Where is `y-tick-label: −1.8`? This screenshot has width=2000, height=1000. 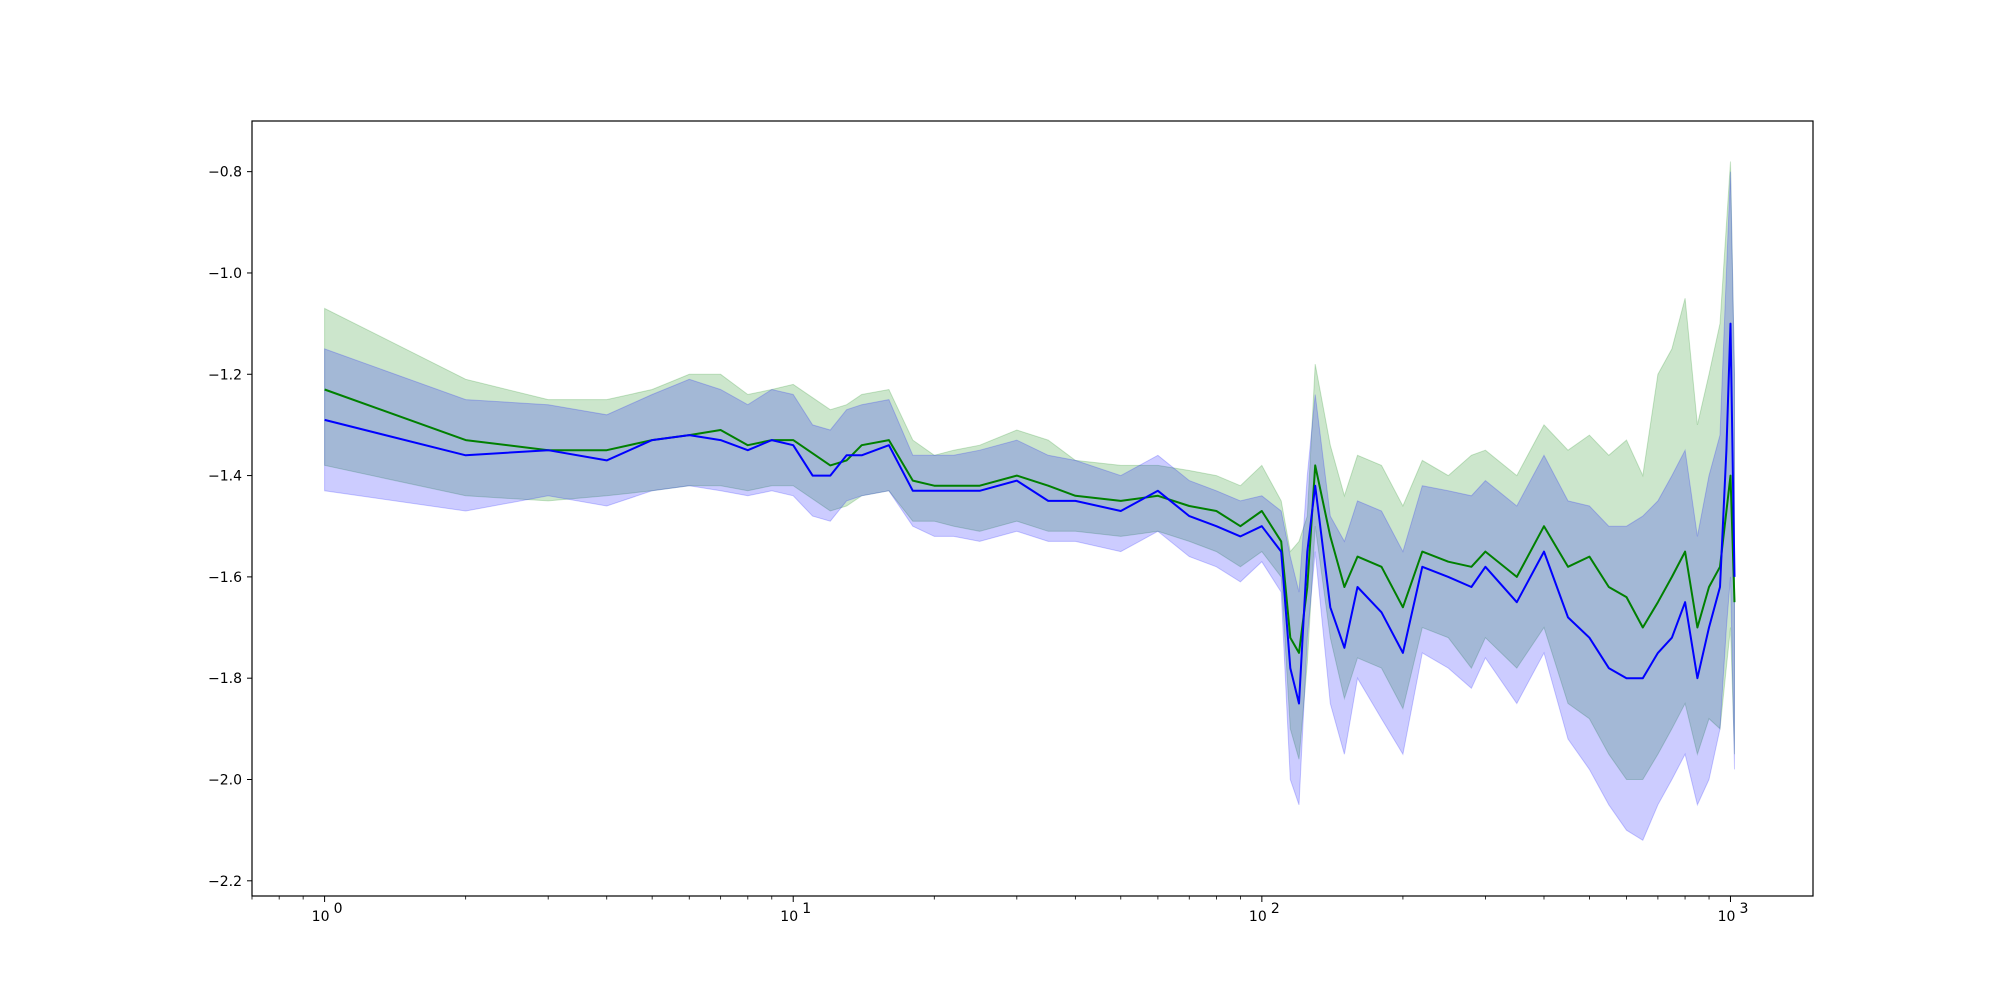 y-tick-label: −1.8 is located at coordinates (225, 679).